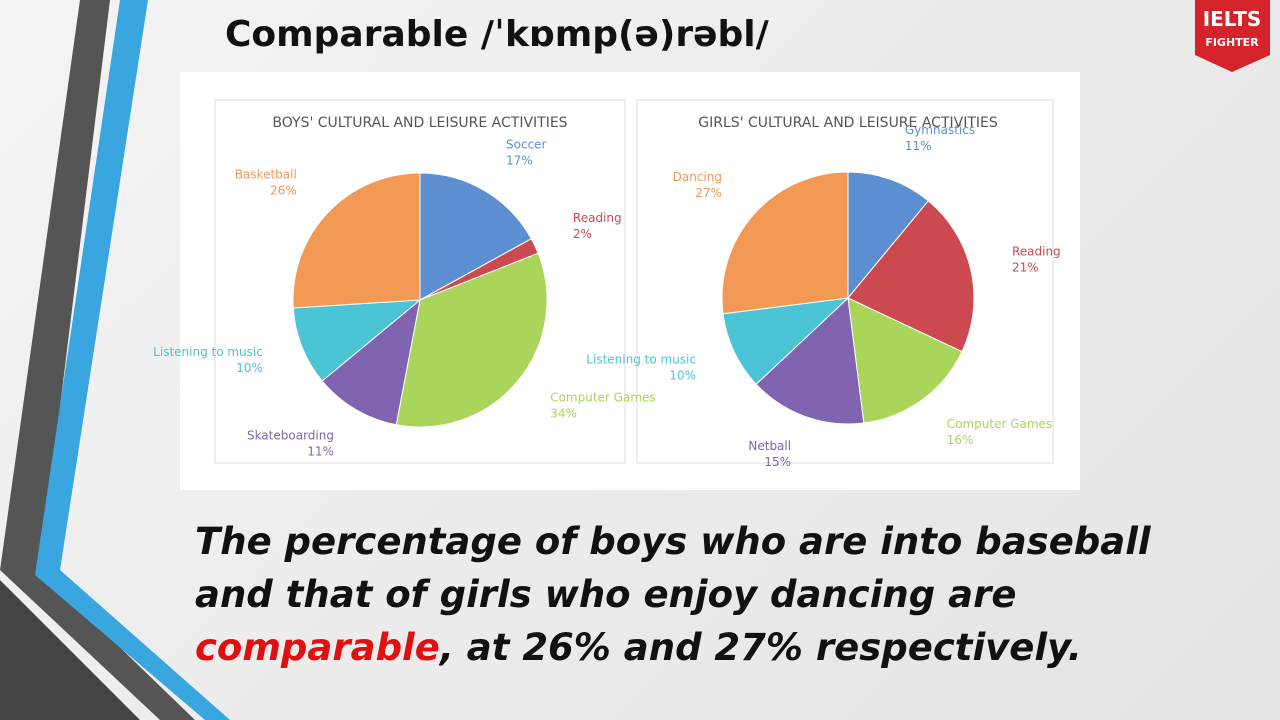 This screenshot has width=1280, height=720. What do you see at coordinates (940, 138) in the screenshot?
I see `slice-label: Gymnastics 11%` at bounding box center [940, 138].